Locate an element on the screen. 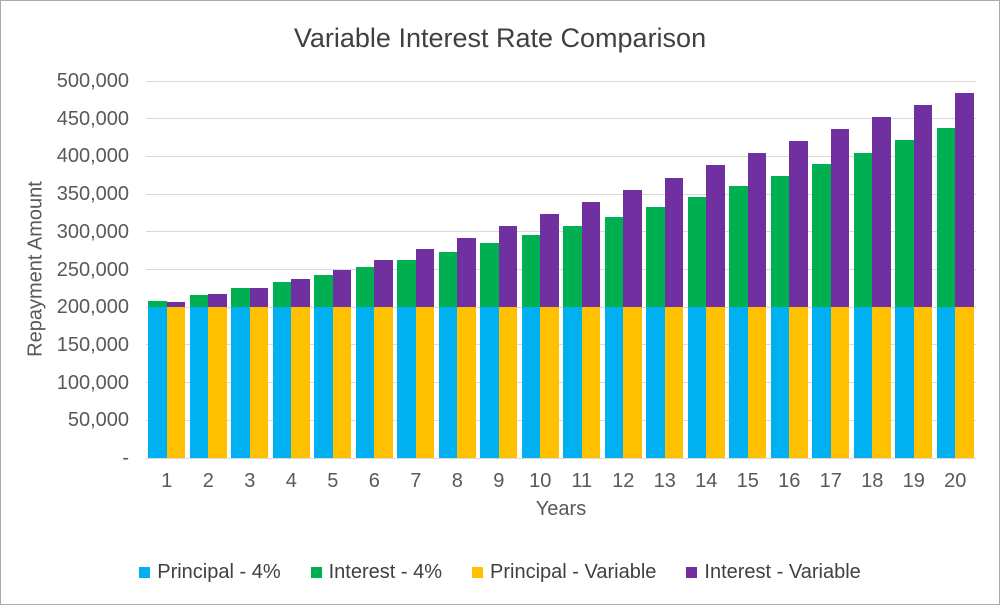 This screenshot has height=605, width=1000. y-tick-label: - is located at coordinates (125, 458).